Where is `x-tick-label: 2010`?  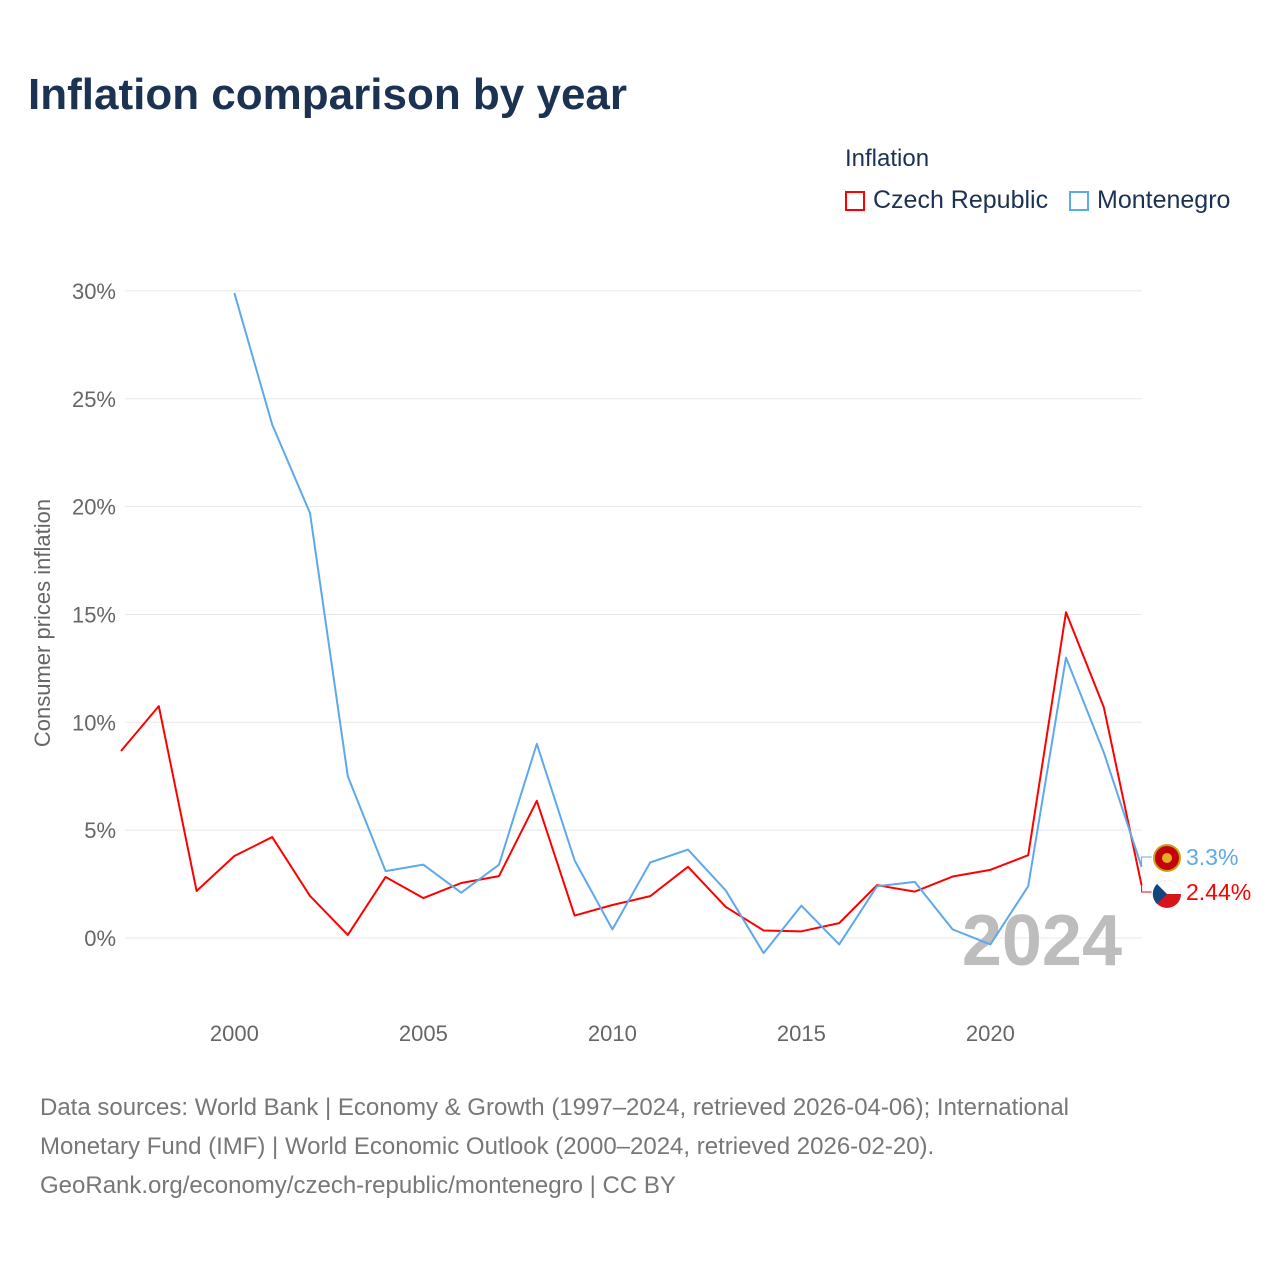
x-tick-label: 2010 is located at coordinates (612, 1033).